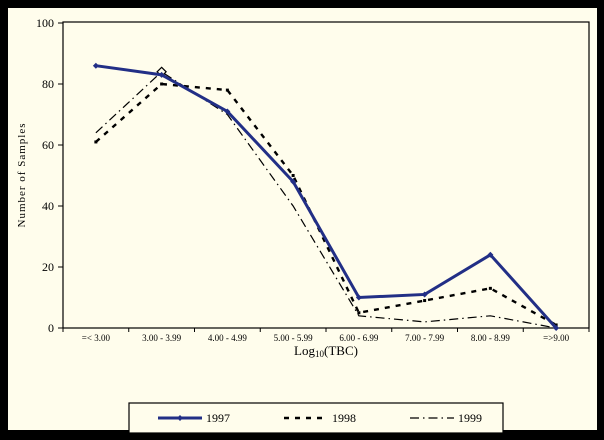 The image size is (604, 440). Describe the element at coordinates (22, 175) in the screenshot. I see `y-axis-title: Number of Samples` at that location.